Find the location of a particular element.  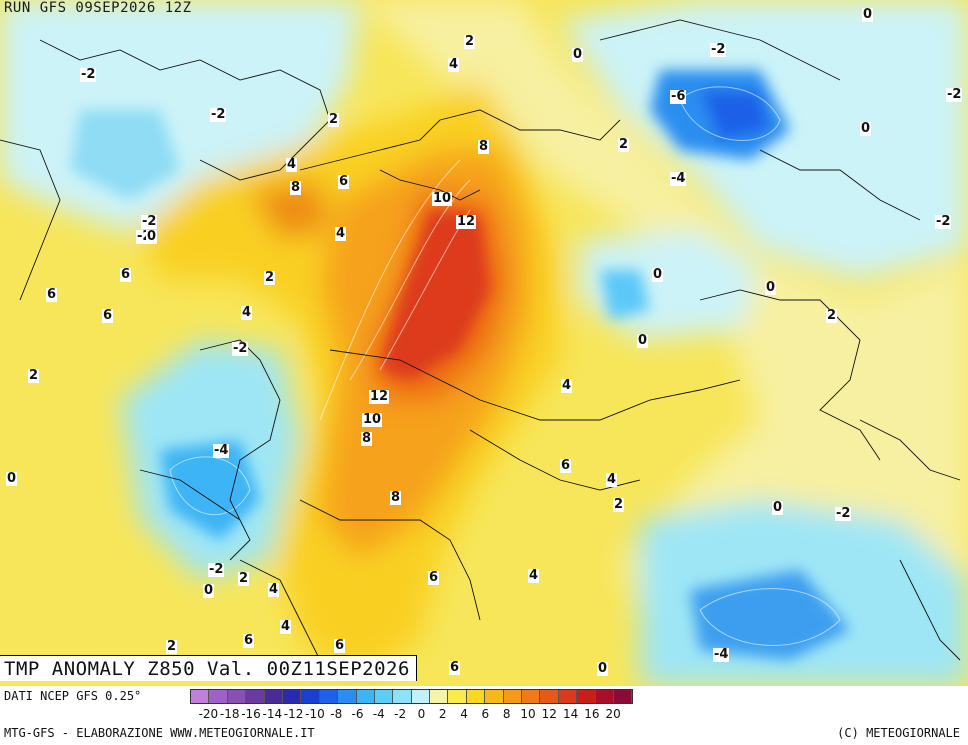

contour-label: 10 is located at coordinates (442, 198).